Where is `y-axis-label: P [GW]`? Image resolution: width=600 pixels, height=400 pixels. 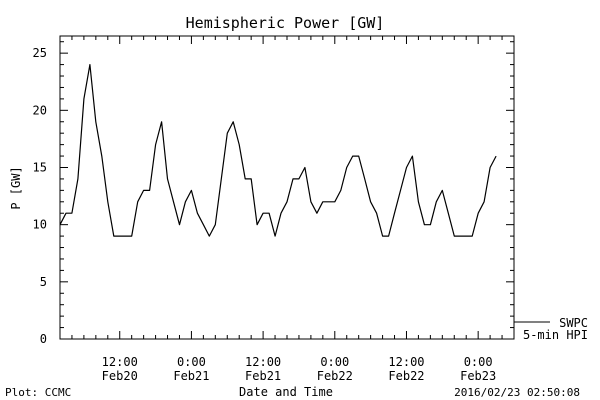
y-axis-label: P [GW] is located at coordinates (16, 187).